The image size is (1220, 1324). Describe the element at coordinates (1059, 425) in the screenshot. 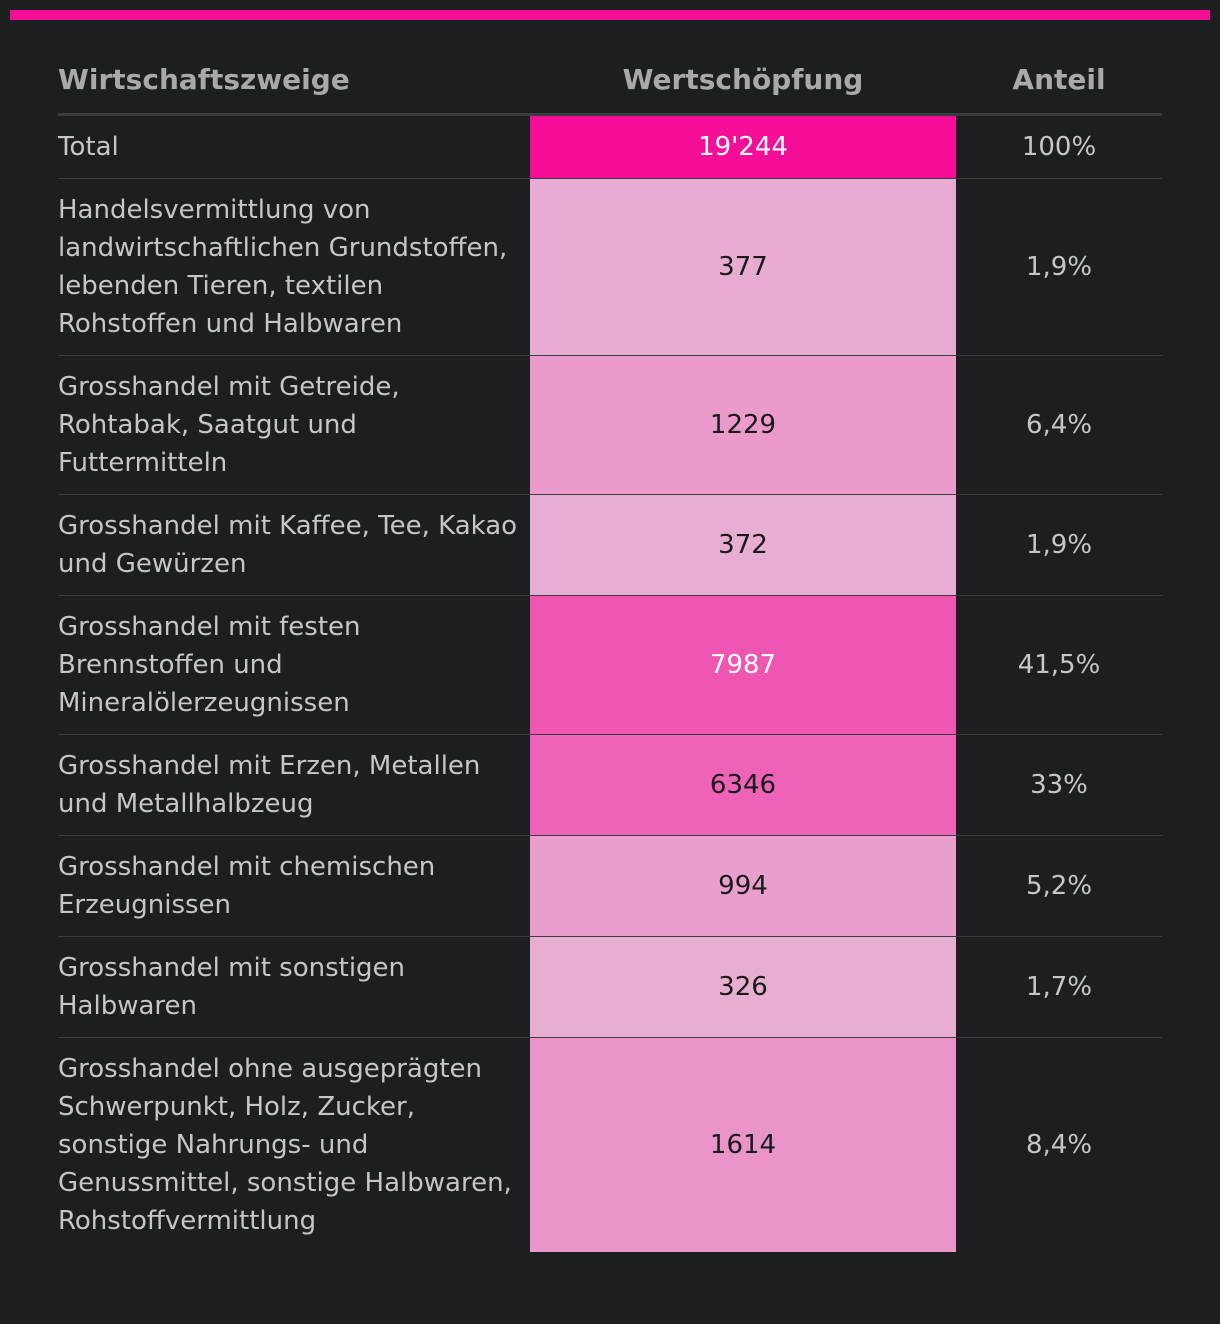

I see `share-cell: 6,4%` at that location.